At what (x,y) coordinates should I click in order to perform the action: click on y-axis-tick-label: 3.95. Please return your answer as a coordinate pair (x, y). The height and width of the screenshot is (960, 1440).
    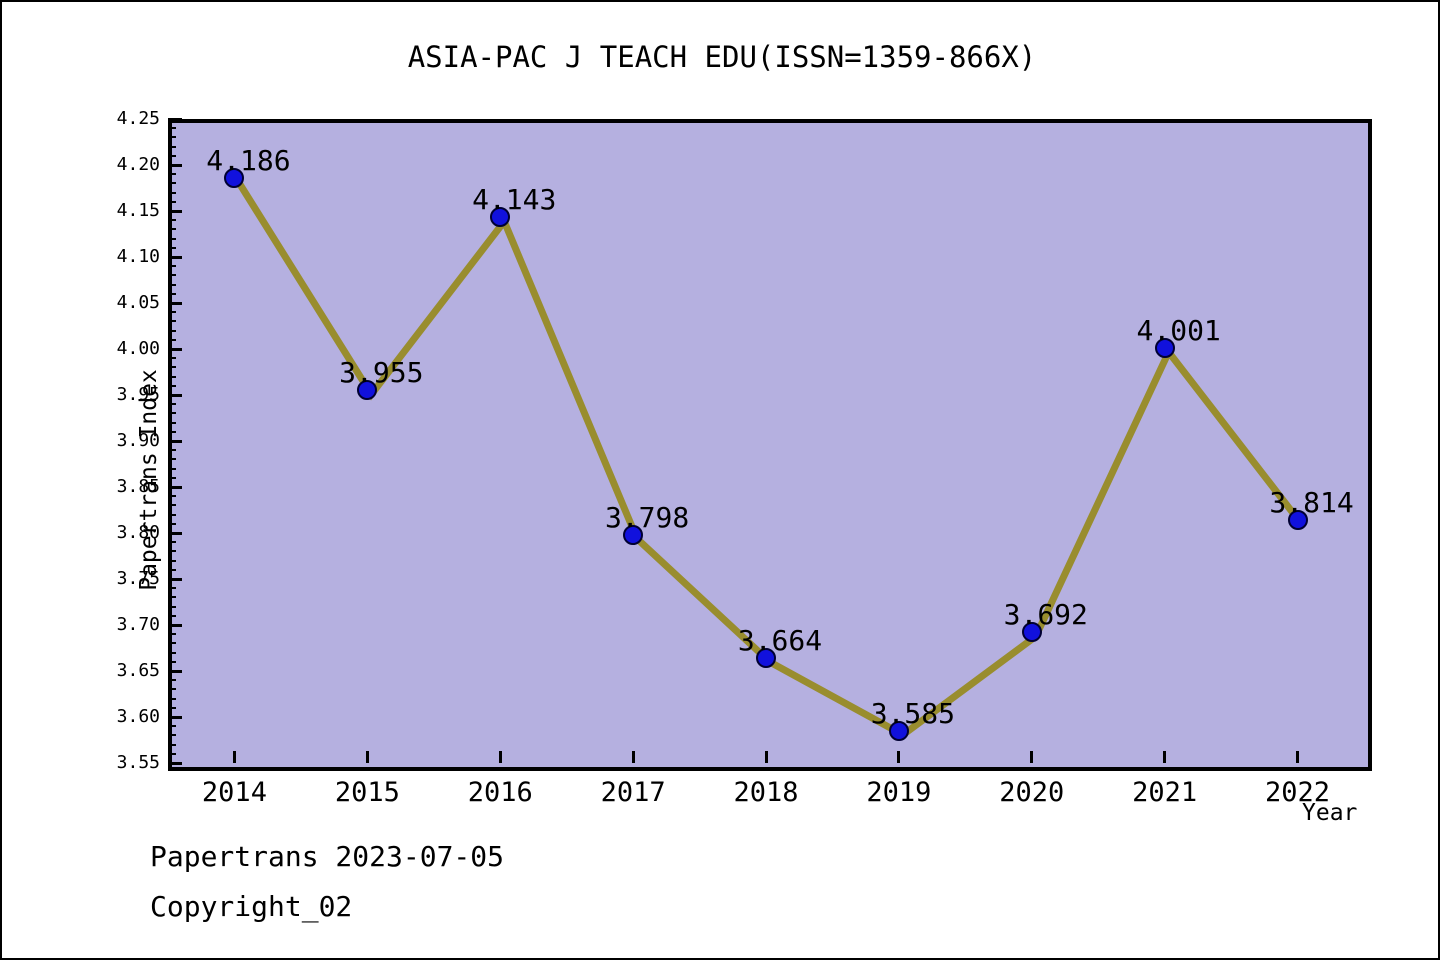
    Looking at the image, I should click on (138, 394).